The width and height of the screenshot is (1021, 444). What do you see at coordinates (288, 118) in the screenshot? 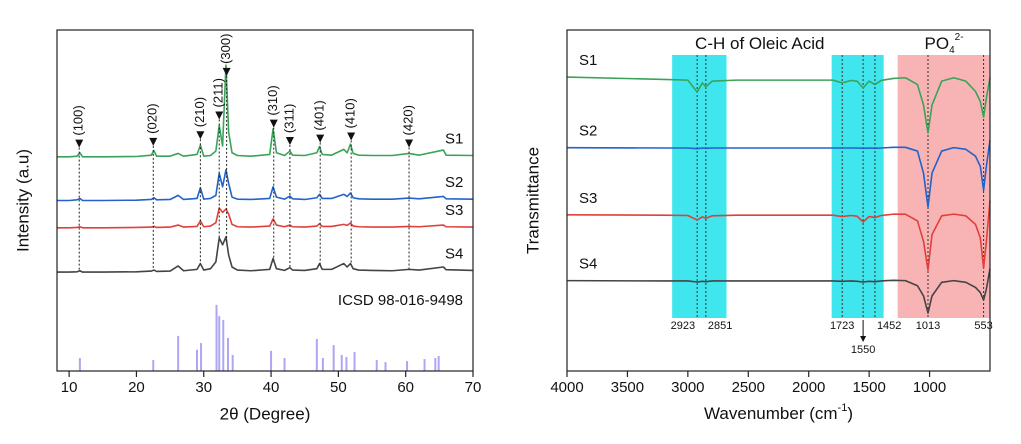
I see `peak-marker-label: (311)` at bounding box center [288, 118].